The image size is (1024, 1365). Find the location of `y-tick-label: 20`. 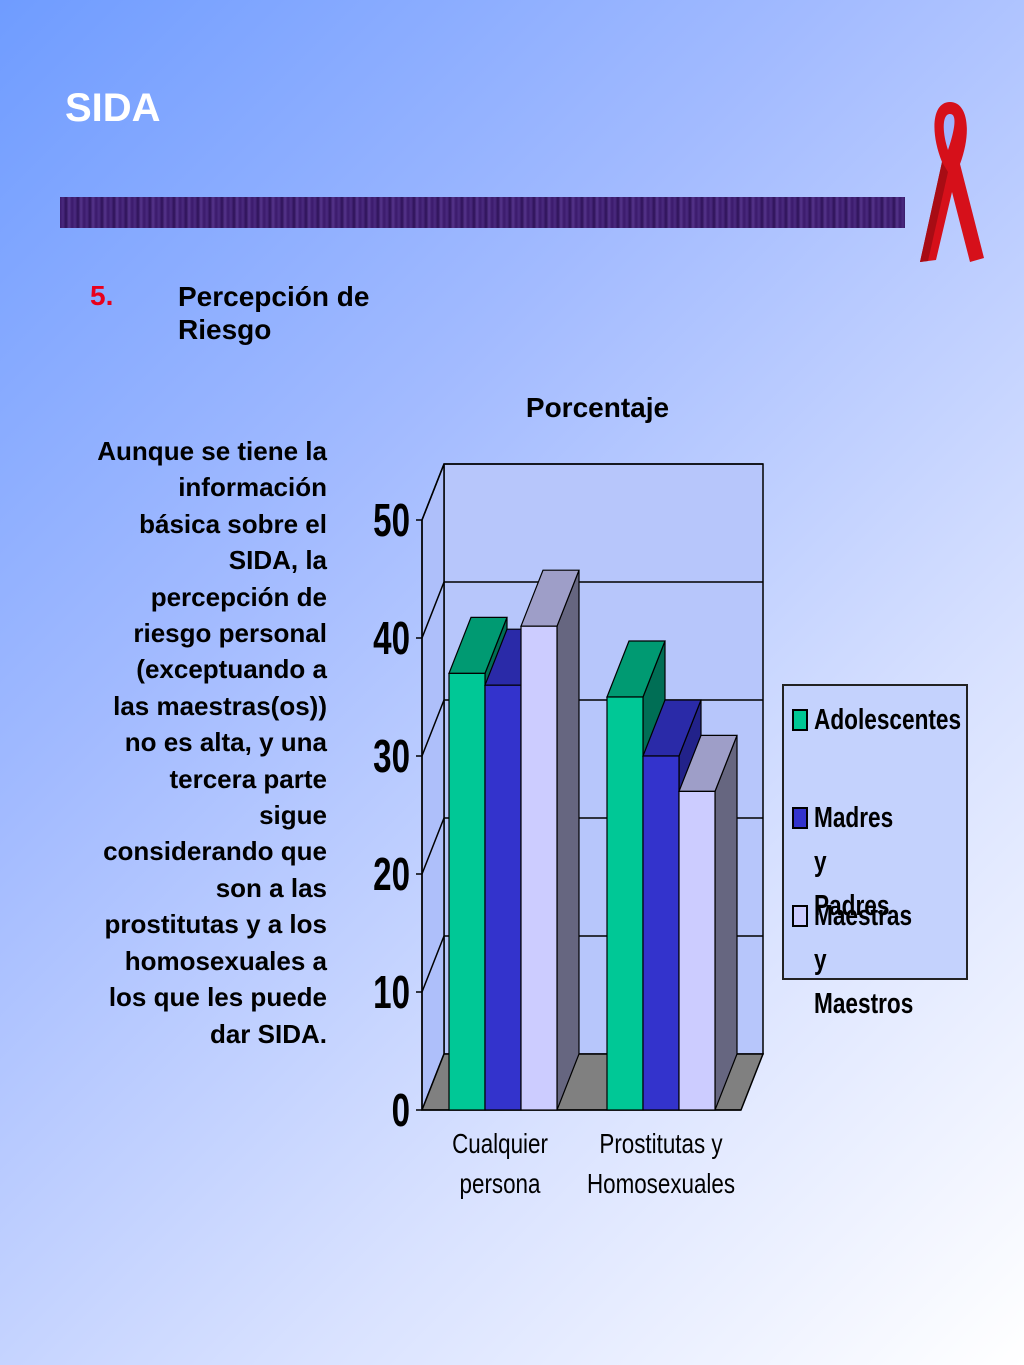

y-tick-label: 20 is located at coordinates (391, 875).